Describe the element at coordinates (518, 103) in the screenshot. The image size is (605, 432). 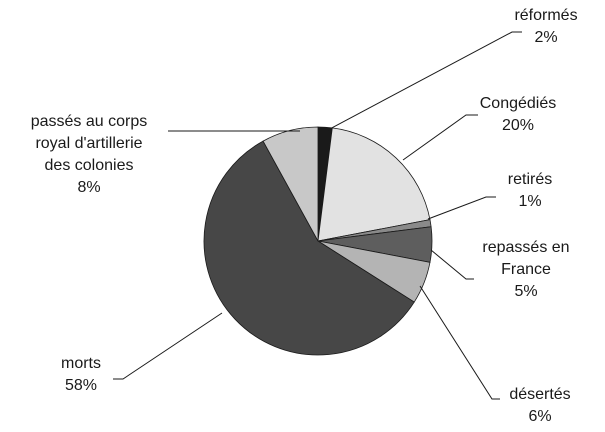
I see `slice-category-label: Congédiés` at that location.